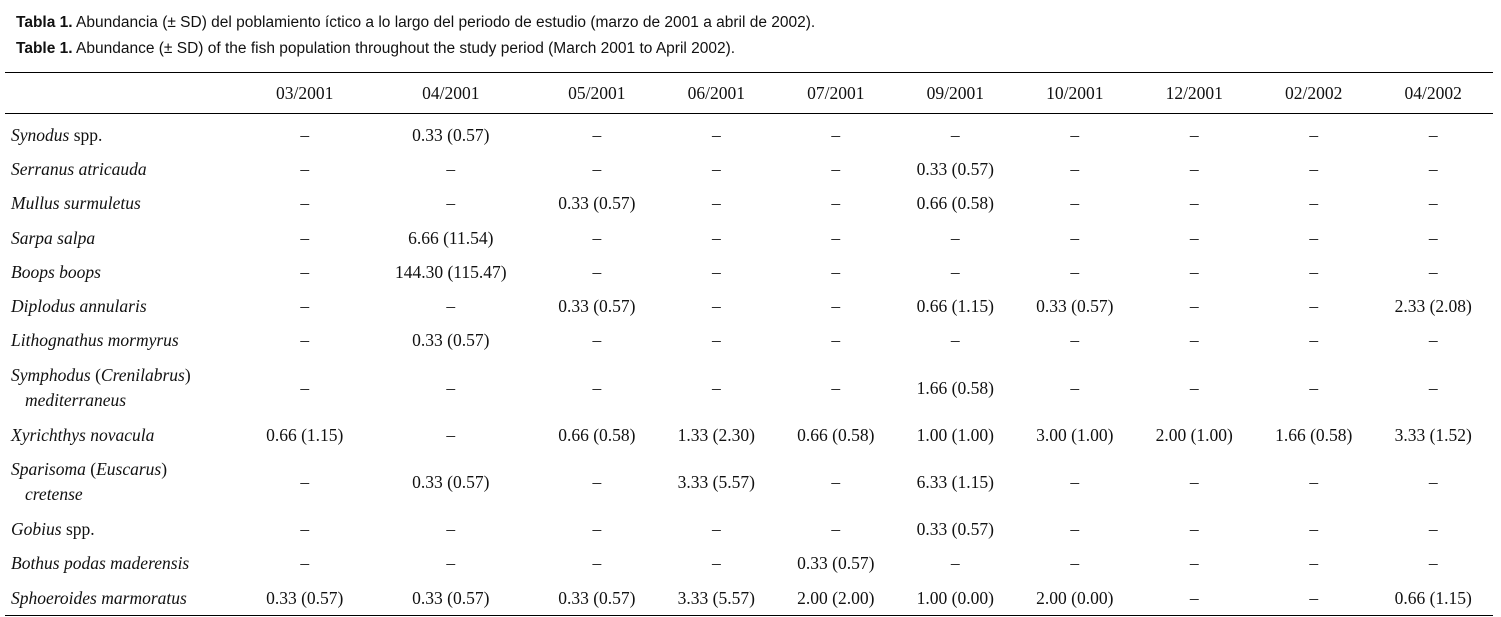 This screenshot has height=617, width=1501. What do you see at coordinates (51, 375) in the screenshot?
I see `species-name-part: Symphodus` at bounding box center [51, 375].